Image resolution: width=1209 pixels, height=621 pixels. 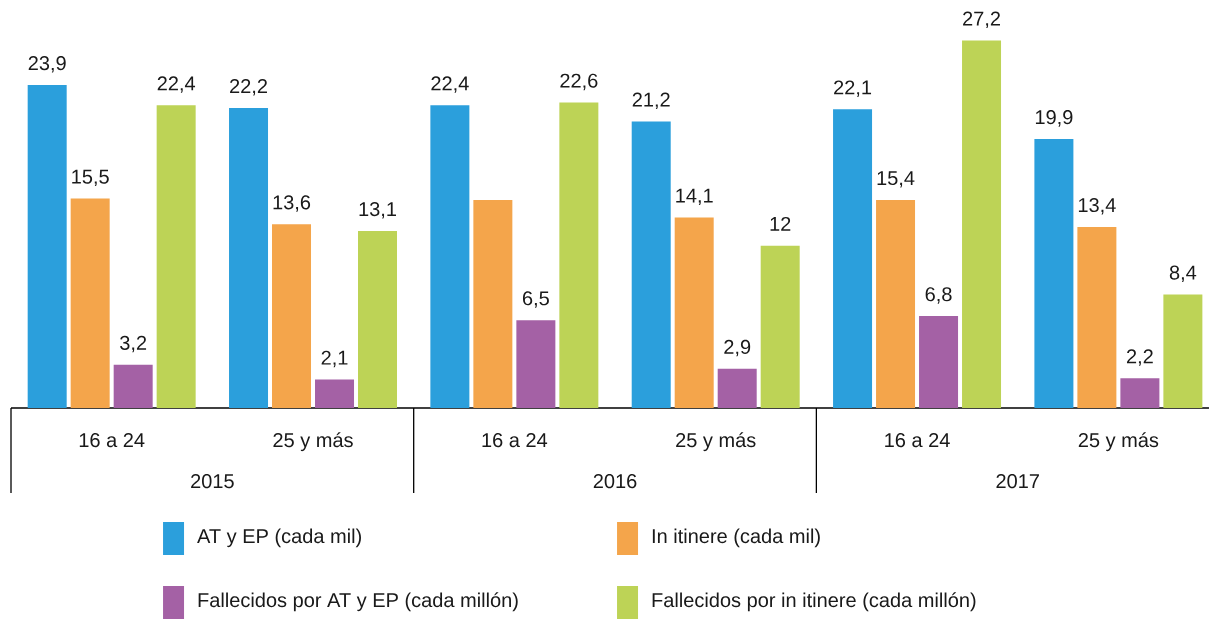 What do you see at coordinates (651, 101) in the screenshot?
I see `data-label: 21,2` at bounding box center [651, 101].